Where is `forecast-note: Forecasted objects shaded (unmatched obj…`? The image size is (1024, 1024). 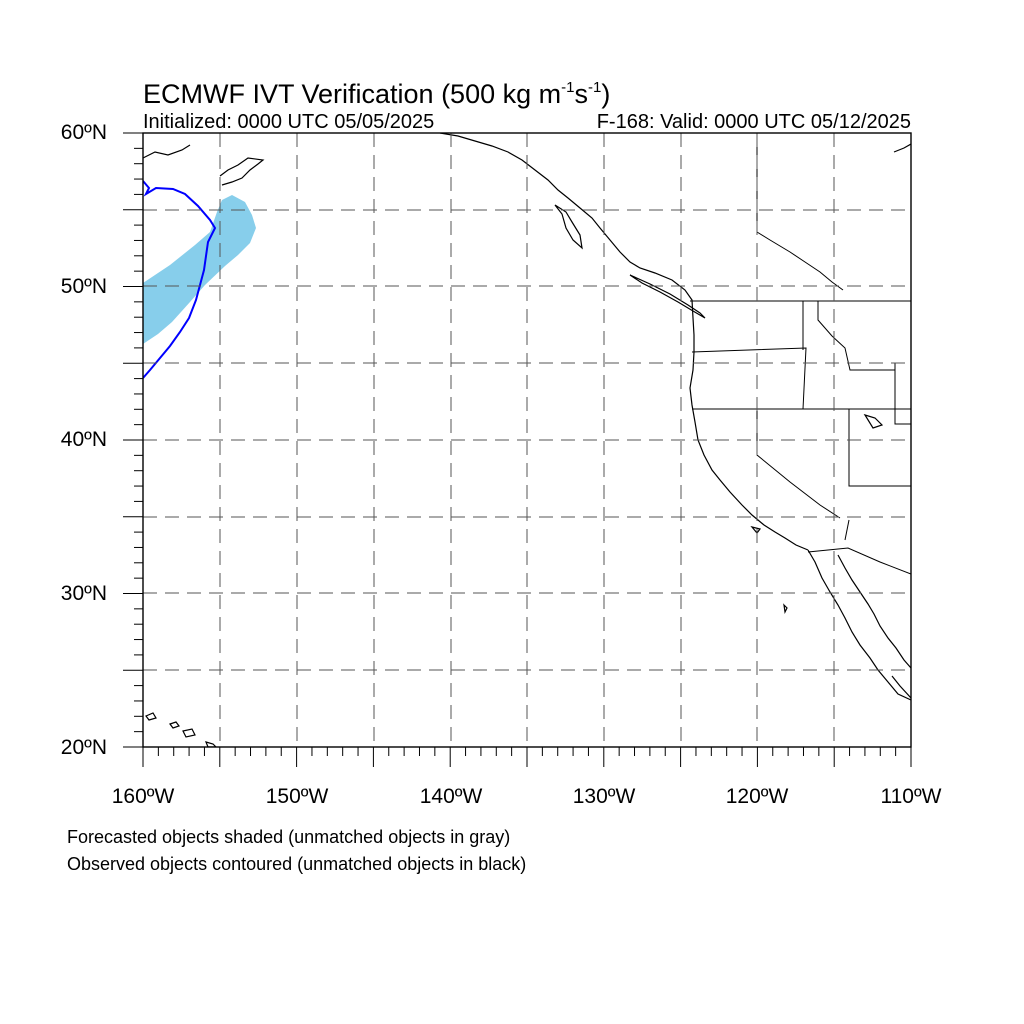 forecast-note: Forecasted objects shaded (unmatched obj… is located at coordinates (289, 837).